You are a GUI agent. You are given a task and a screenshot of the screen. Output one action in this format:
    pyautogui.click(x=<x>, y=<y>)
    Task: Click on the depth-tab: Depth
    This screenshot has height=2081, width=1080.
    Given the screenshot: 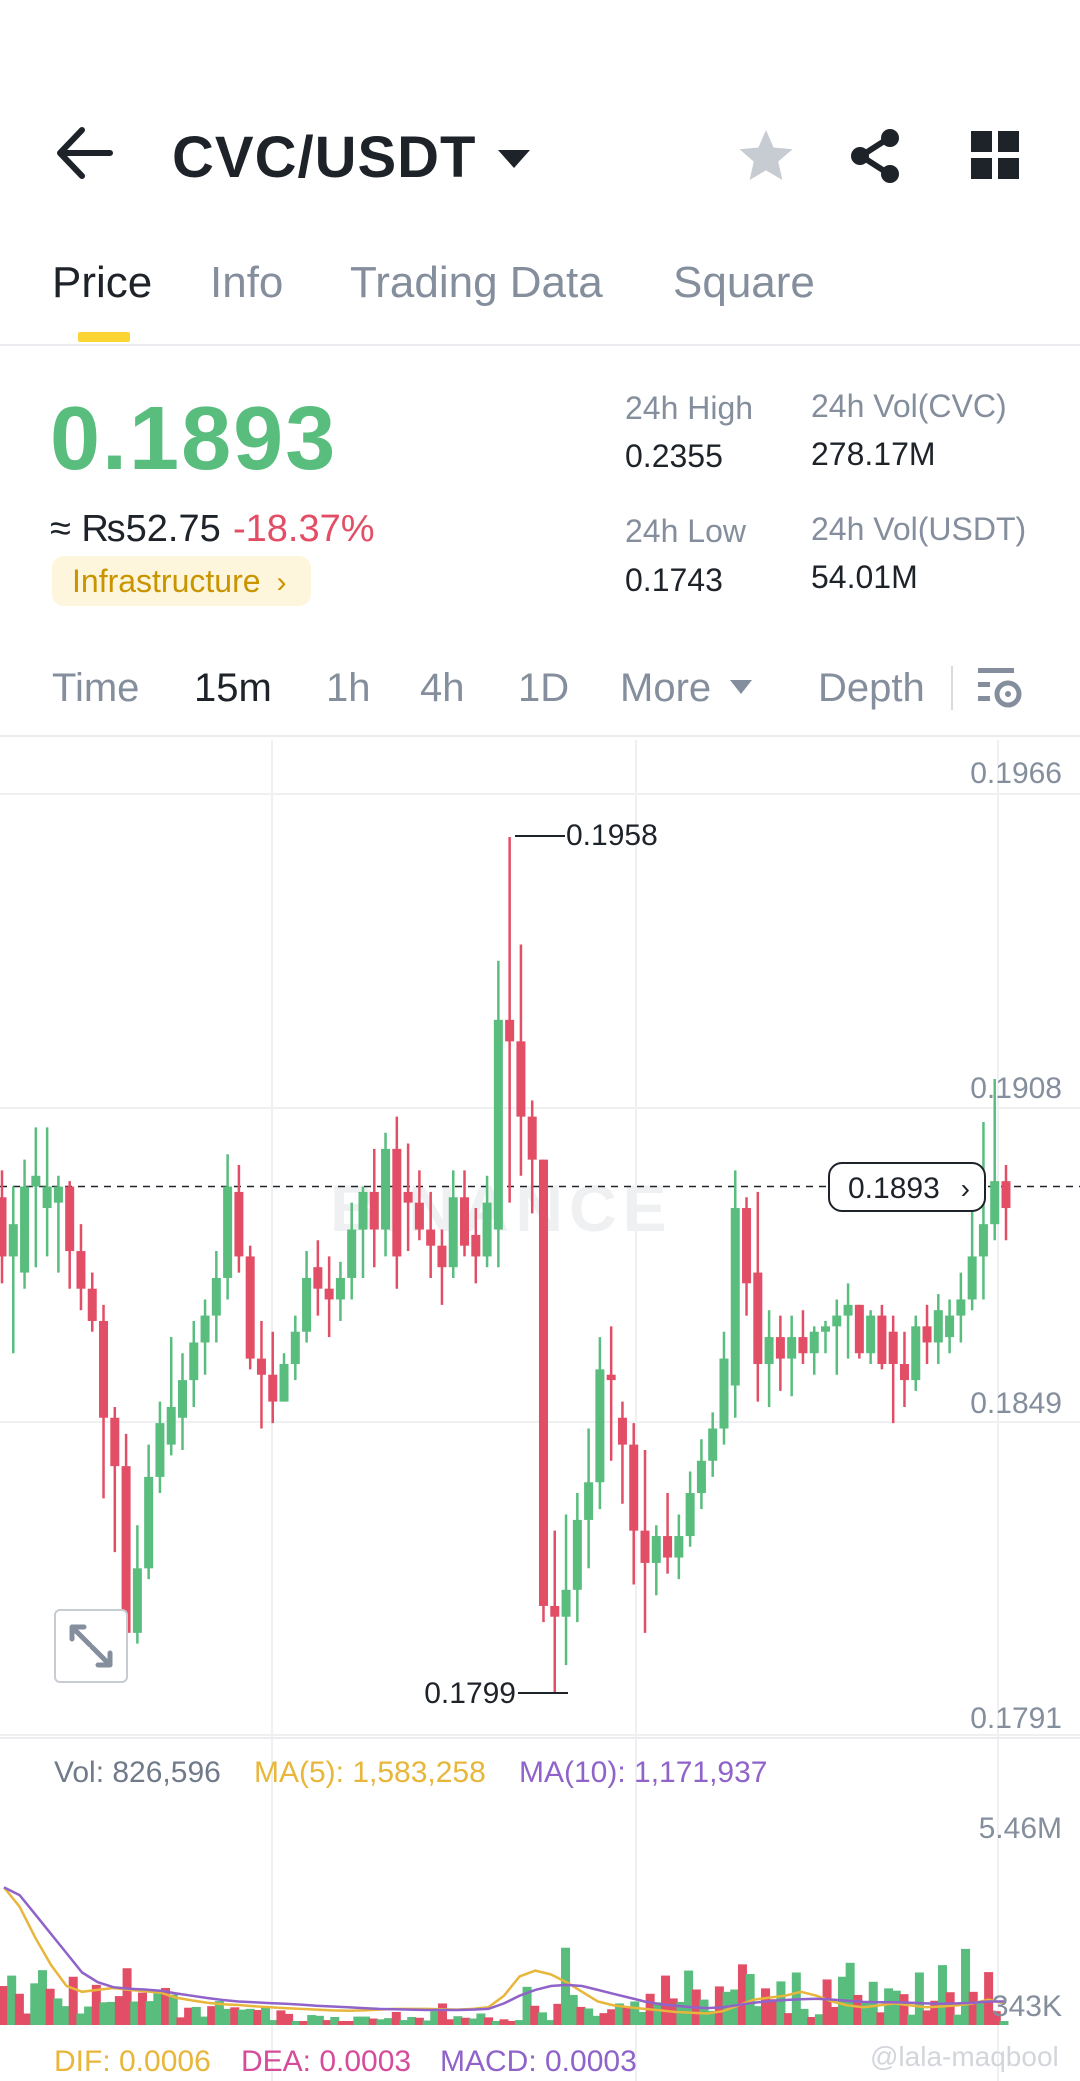 What is the action you would take?
    pyautogui.click(x=871, y=688)
    